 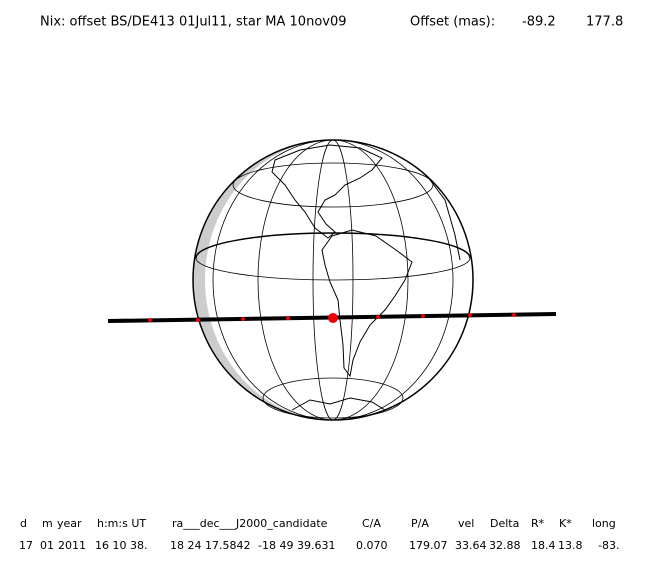 I want to click on table-cell: 17, so click(x=26, y=545).